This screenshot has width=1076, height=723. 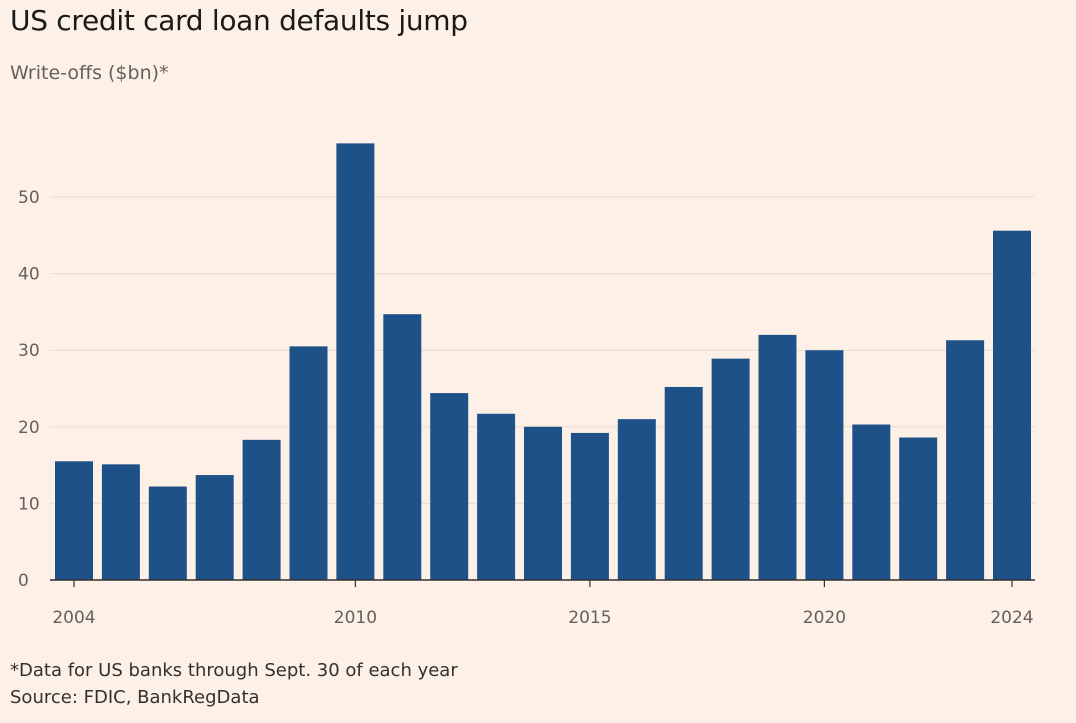 What do you see at coordinates (871, 502) in the screenshot?
I see `bar-2021` at bounding box center [871, 502].